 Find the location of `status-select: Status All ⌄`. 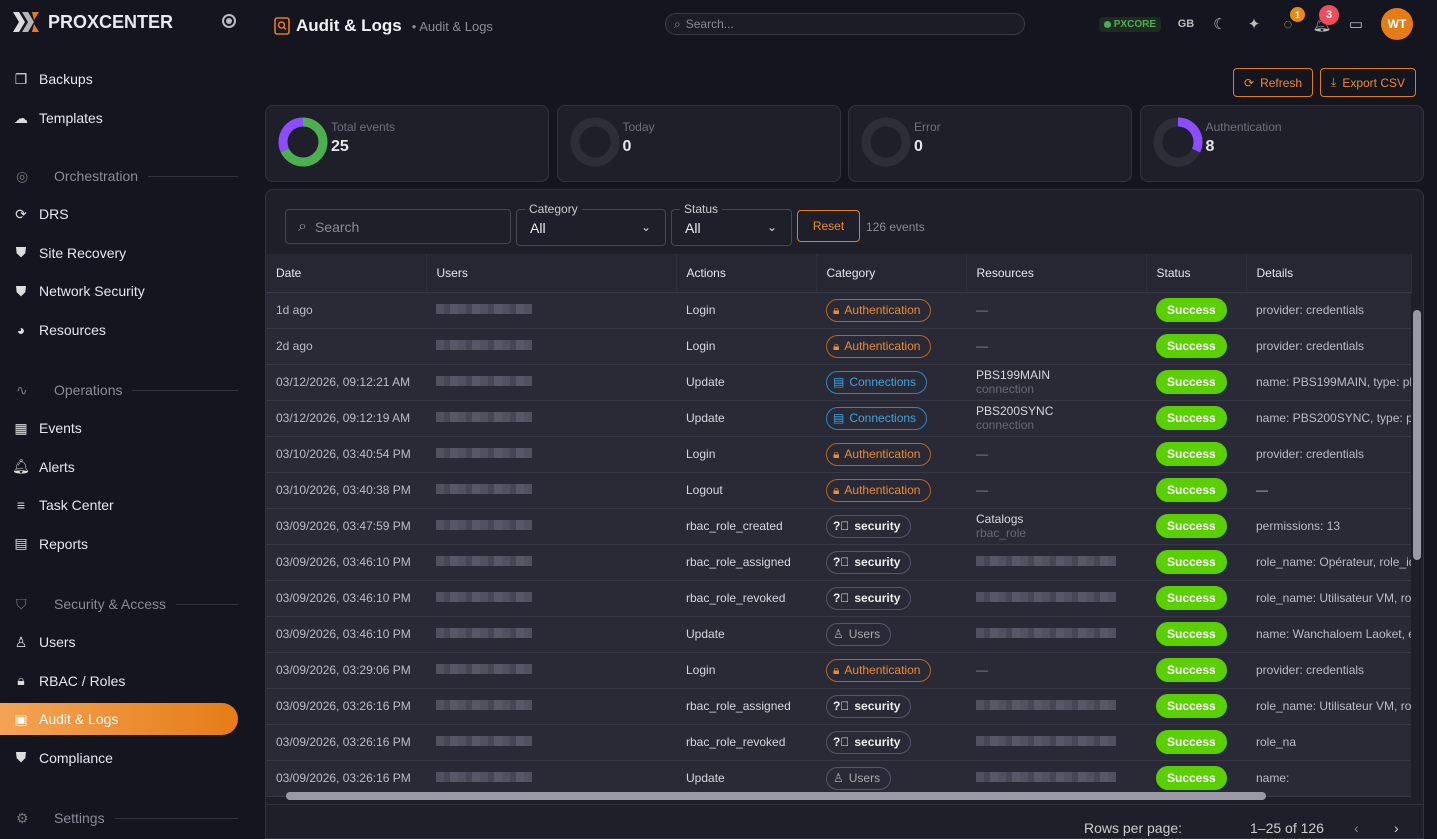

status-select: Status All ⌄ is located at coordinates (731, 224).